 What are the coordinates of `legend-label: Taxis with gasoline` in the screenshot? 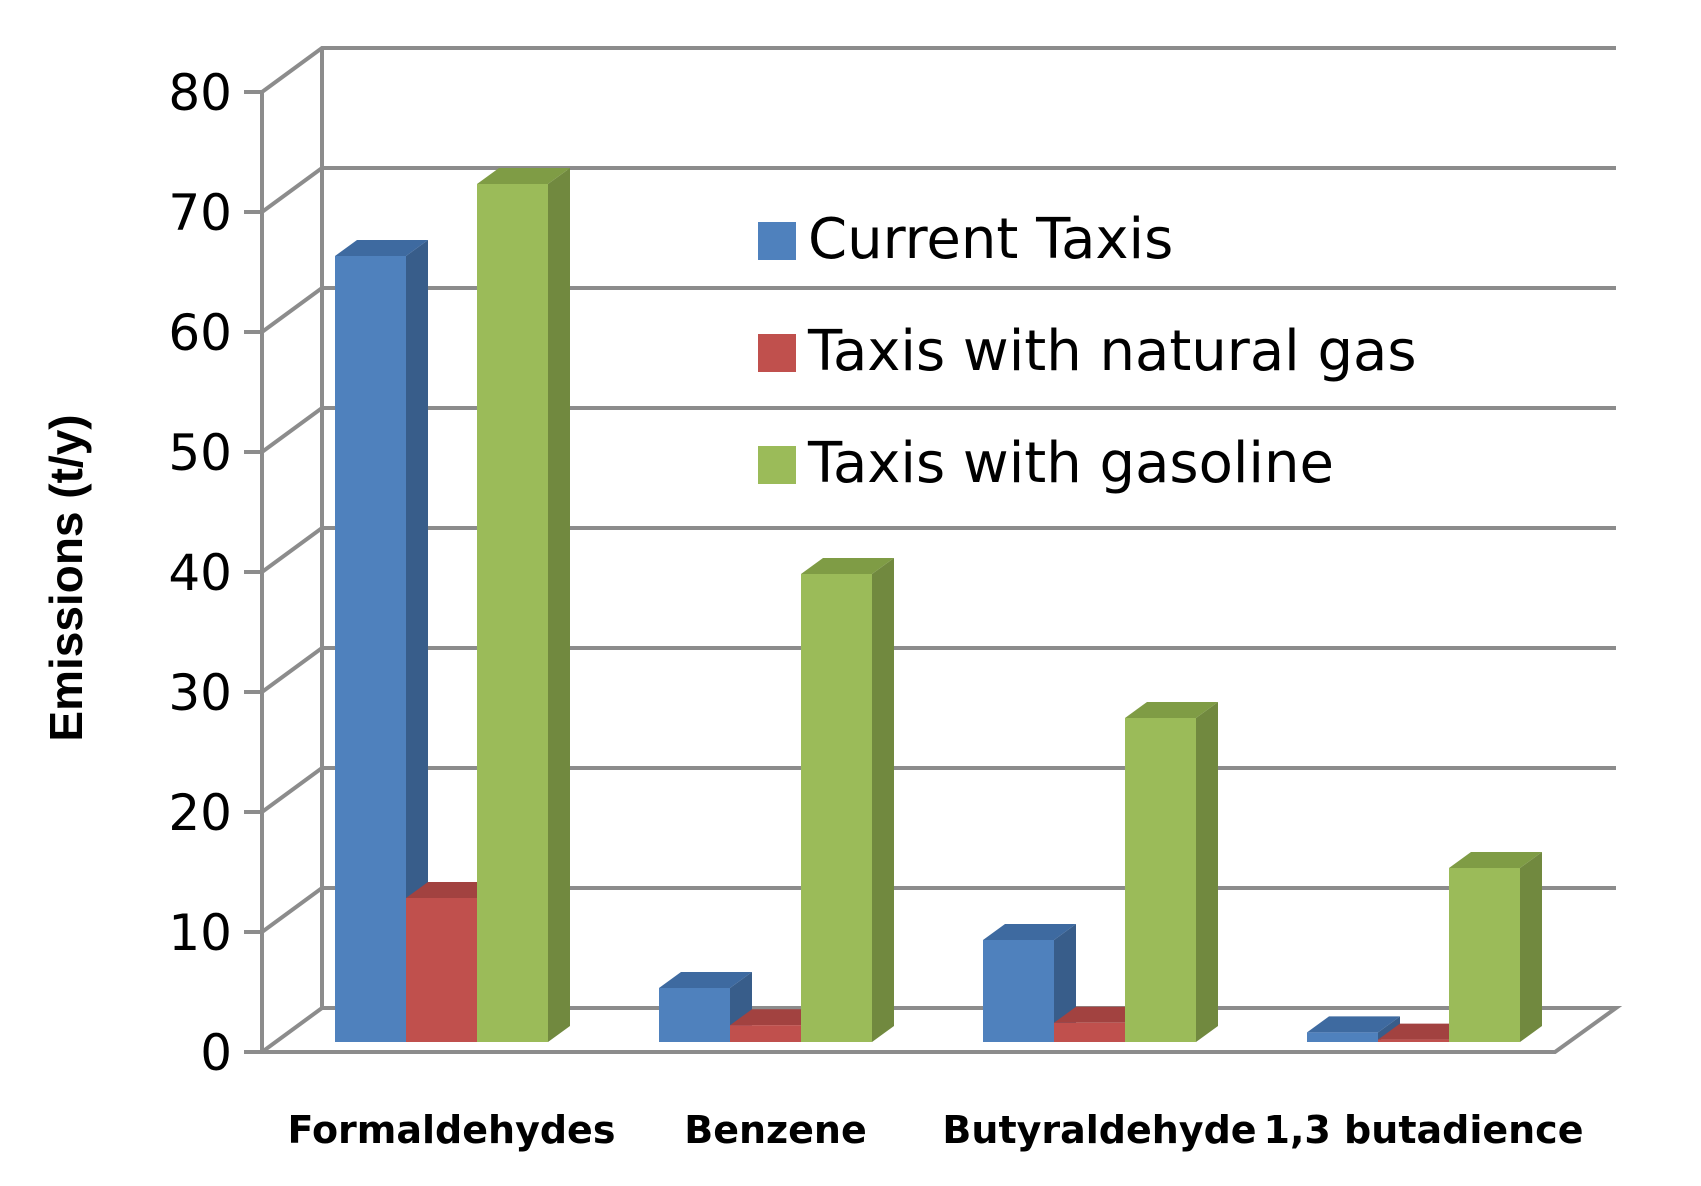 It's located at (1070, 463).